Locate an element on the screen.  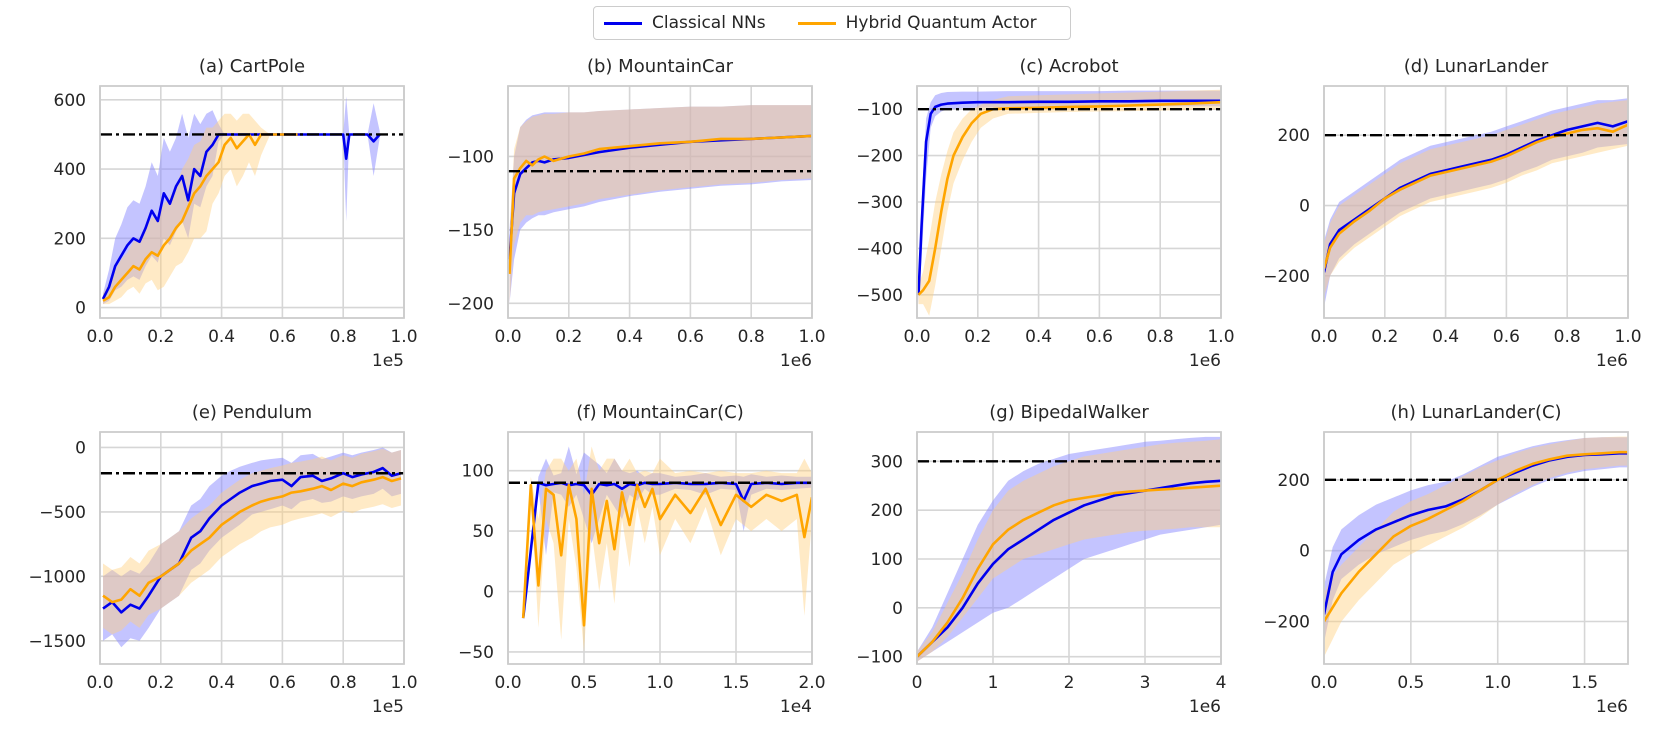
y-tick-label: 400 is located at coordinates (70, 170).